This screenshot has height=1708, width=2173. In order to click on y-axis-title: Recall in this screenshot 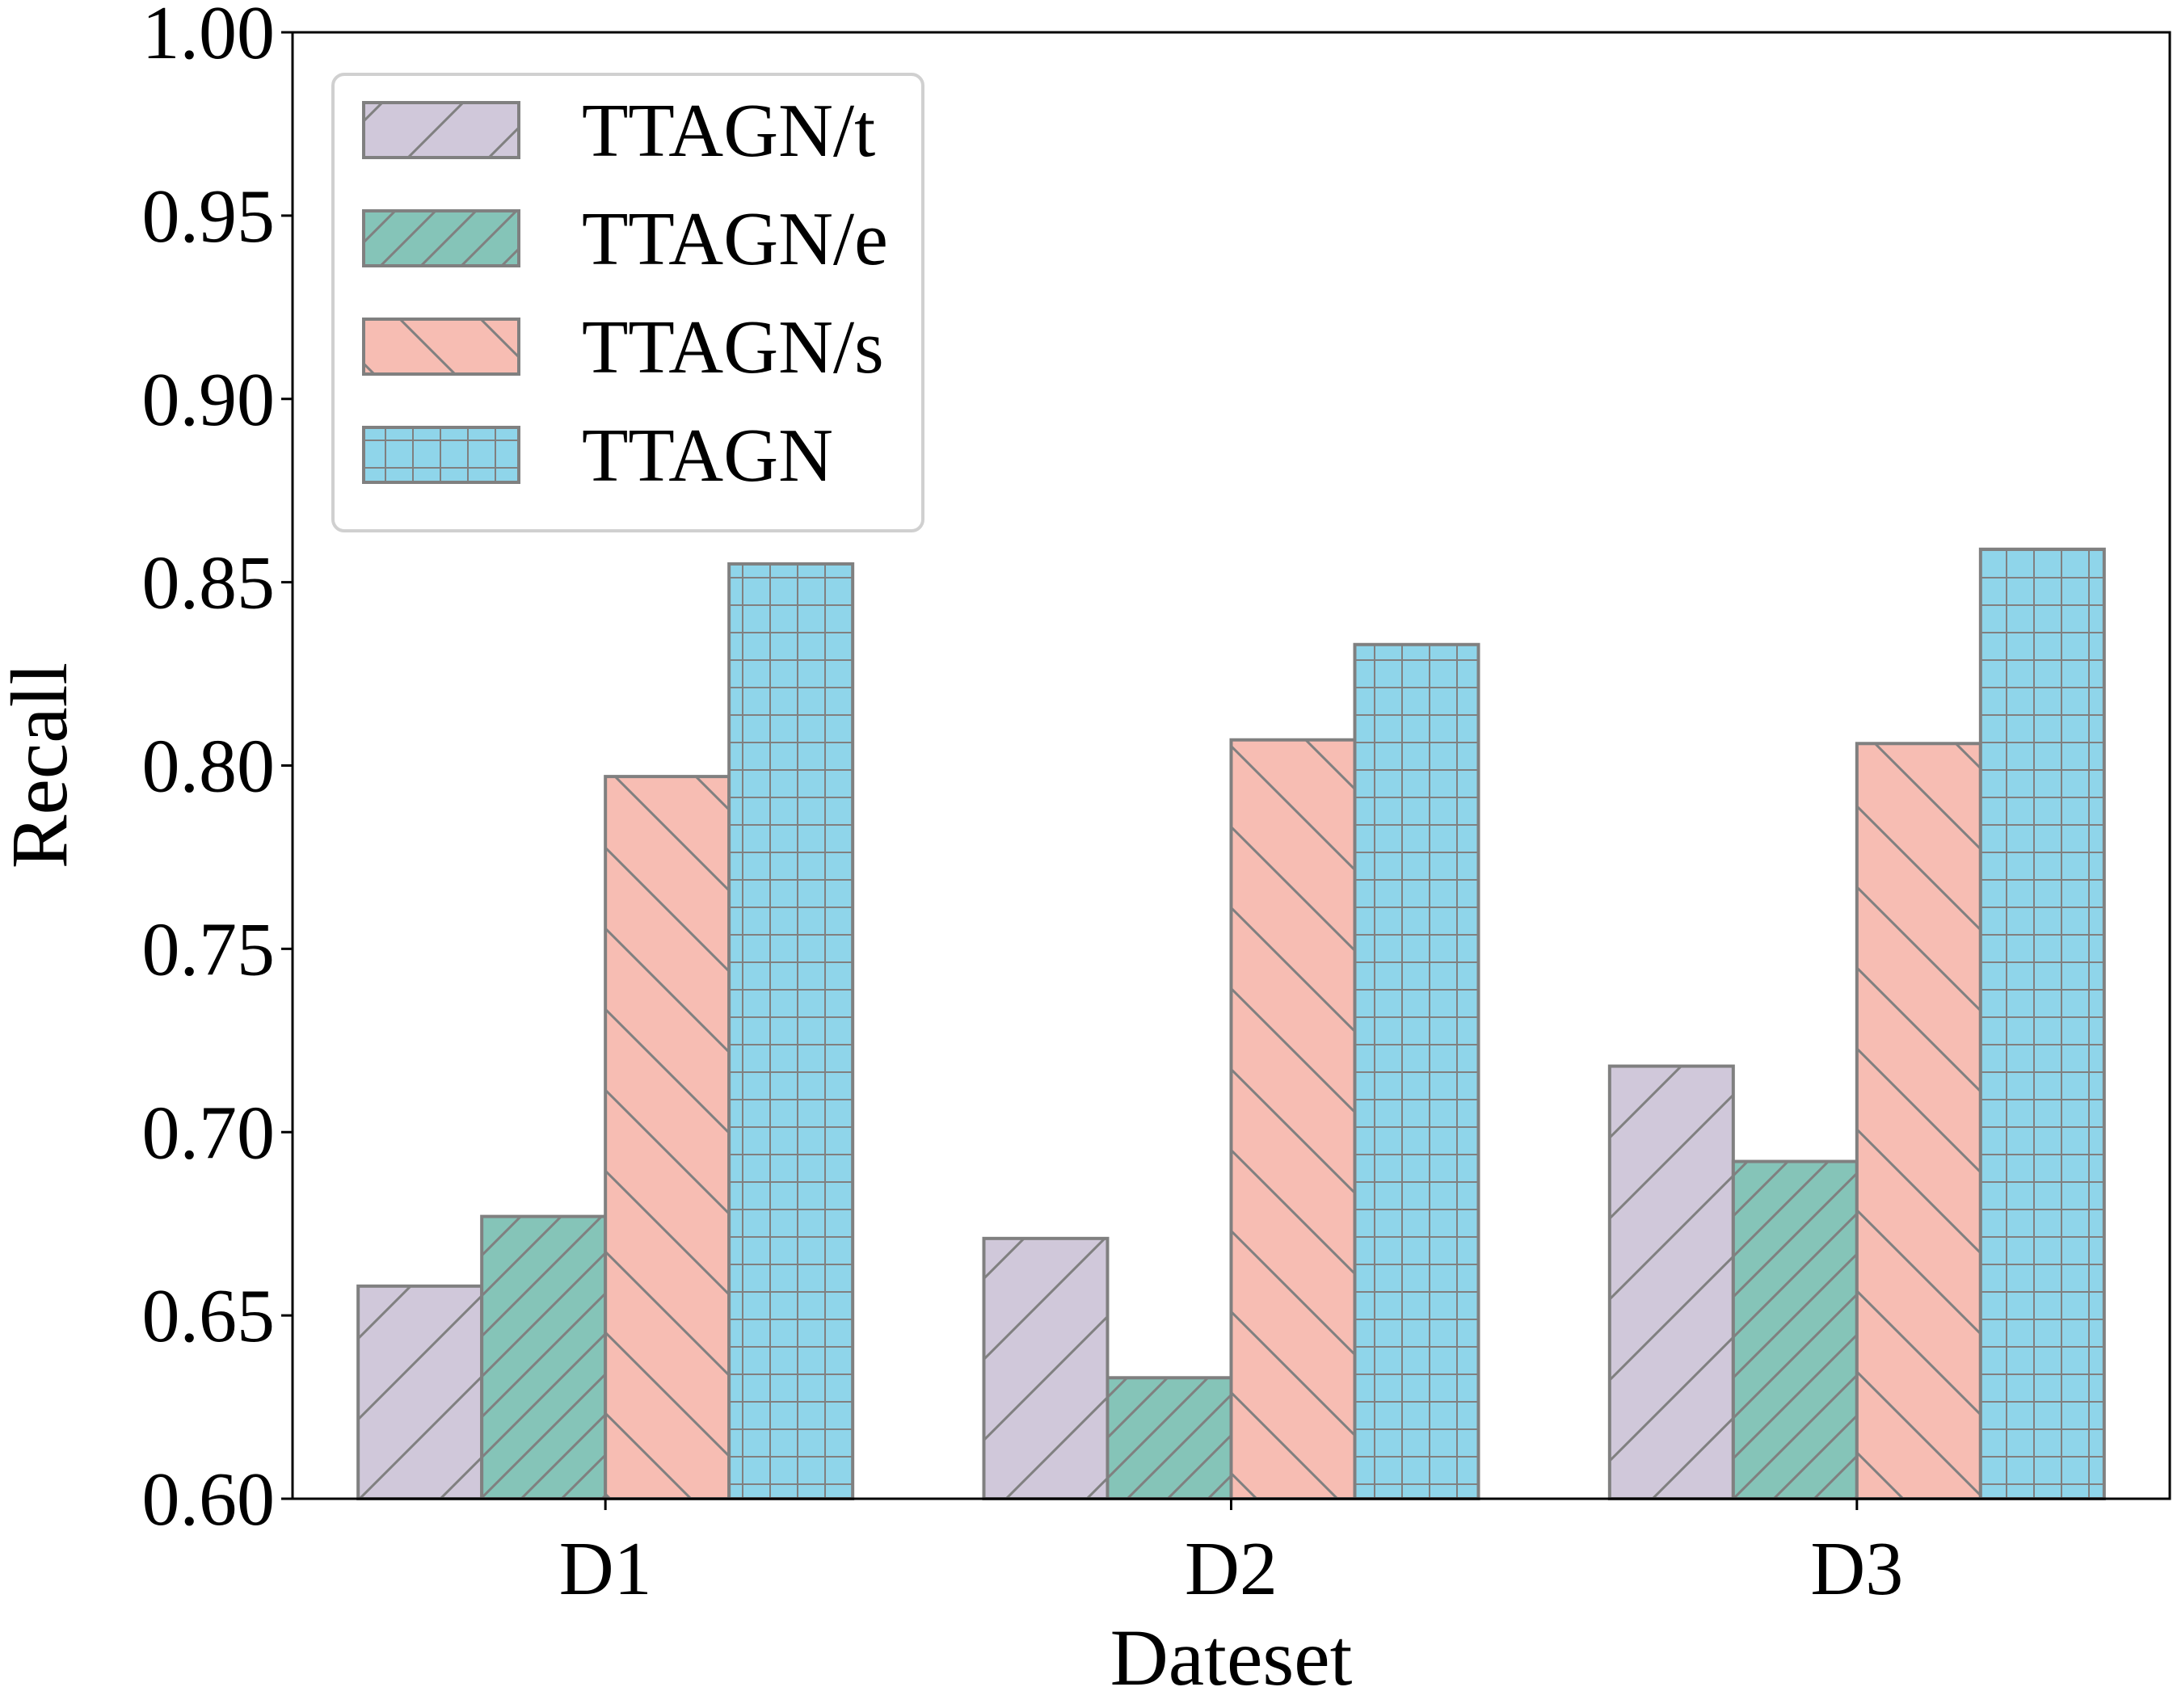, I will do `click(42, 766)`.